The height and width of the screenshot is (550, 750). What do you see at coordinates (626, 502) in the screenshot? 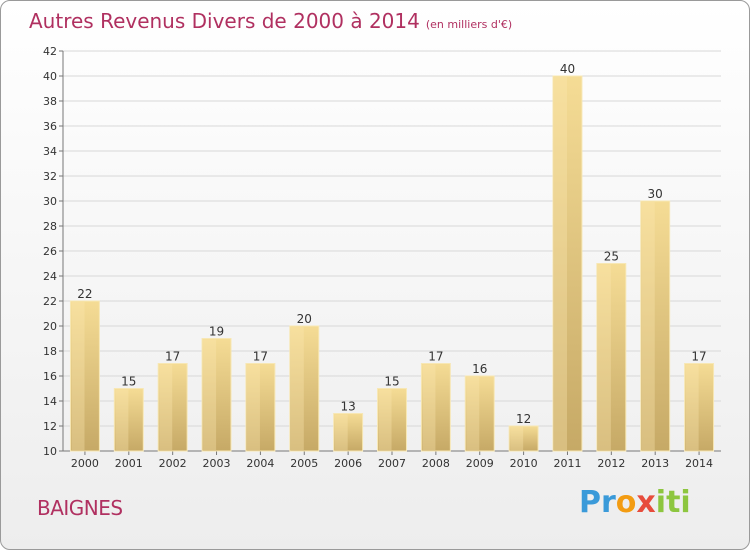
I see `logo-part-2: o` at bounding box center [626, 502].